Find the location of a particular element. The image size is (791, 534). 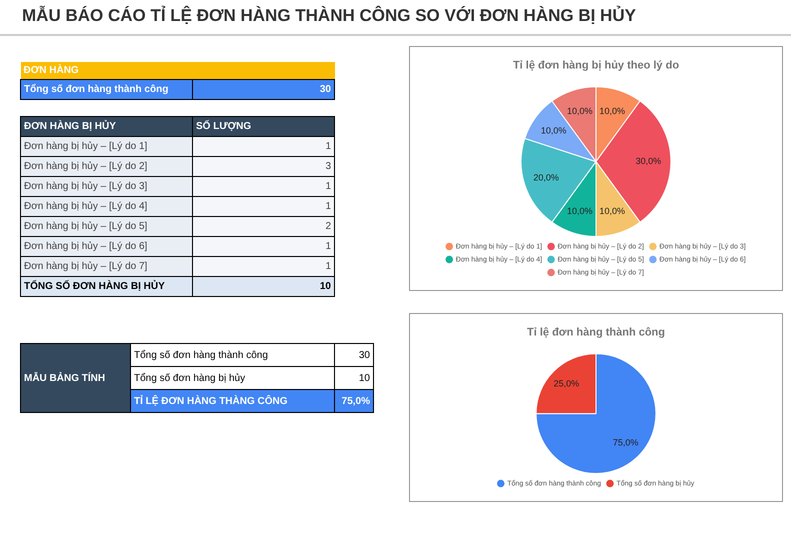

data-label: 75,0% is located at coordinates (625, 443).